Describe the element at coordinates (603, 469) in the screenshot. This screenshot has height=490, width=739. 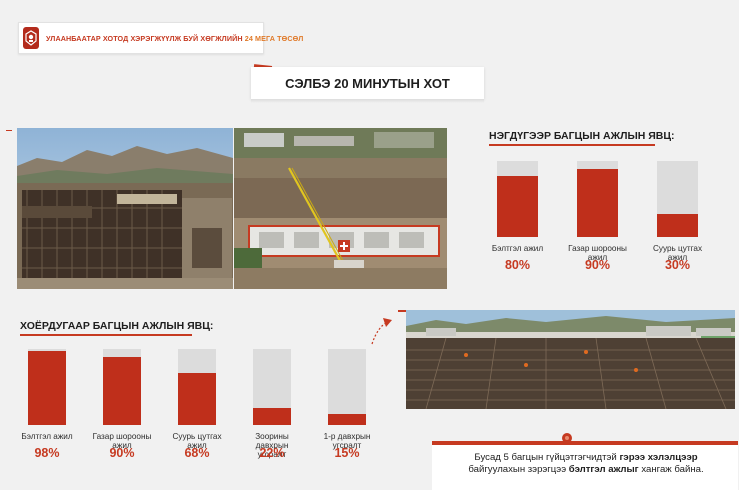
I see `note-text-bold2: бэлтгэл ажлыг` at that location.